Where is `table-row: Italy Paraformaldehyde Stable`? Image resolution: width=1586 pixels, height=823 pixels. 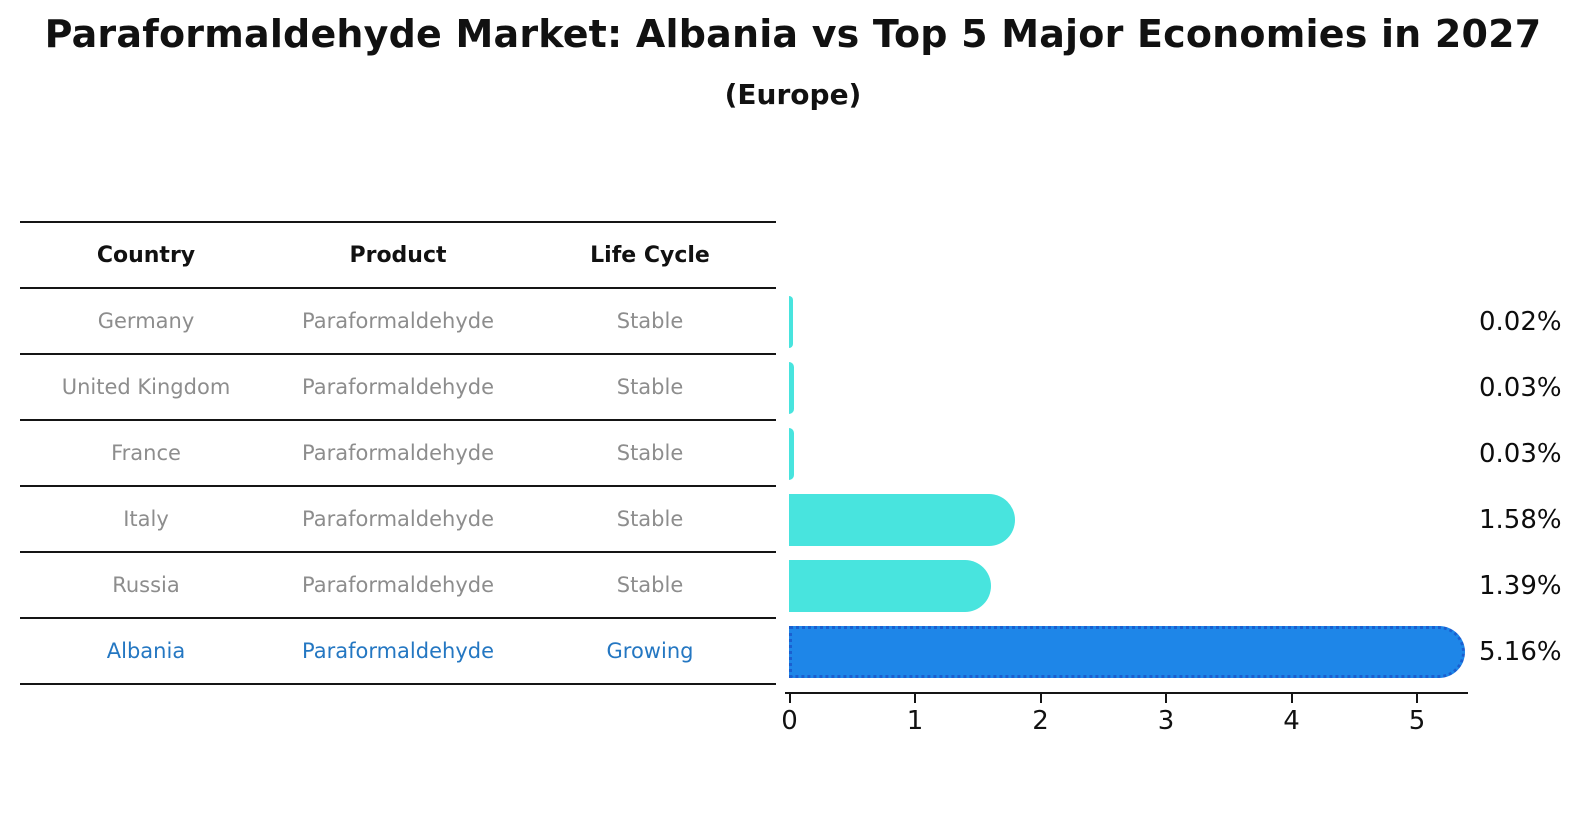 table-row: Italy Paraformaldehyde Stable is located at coordinates (398, 520).